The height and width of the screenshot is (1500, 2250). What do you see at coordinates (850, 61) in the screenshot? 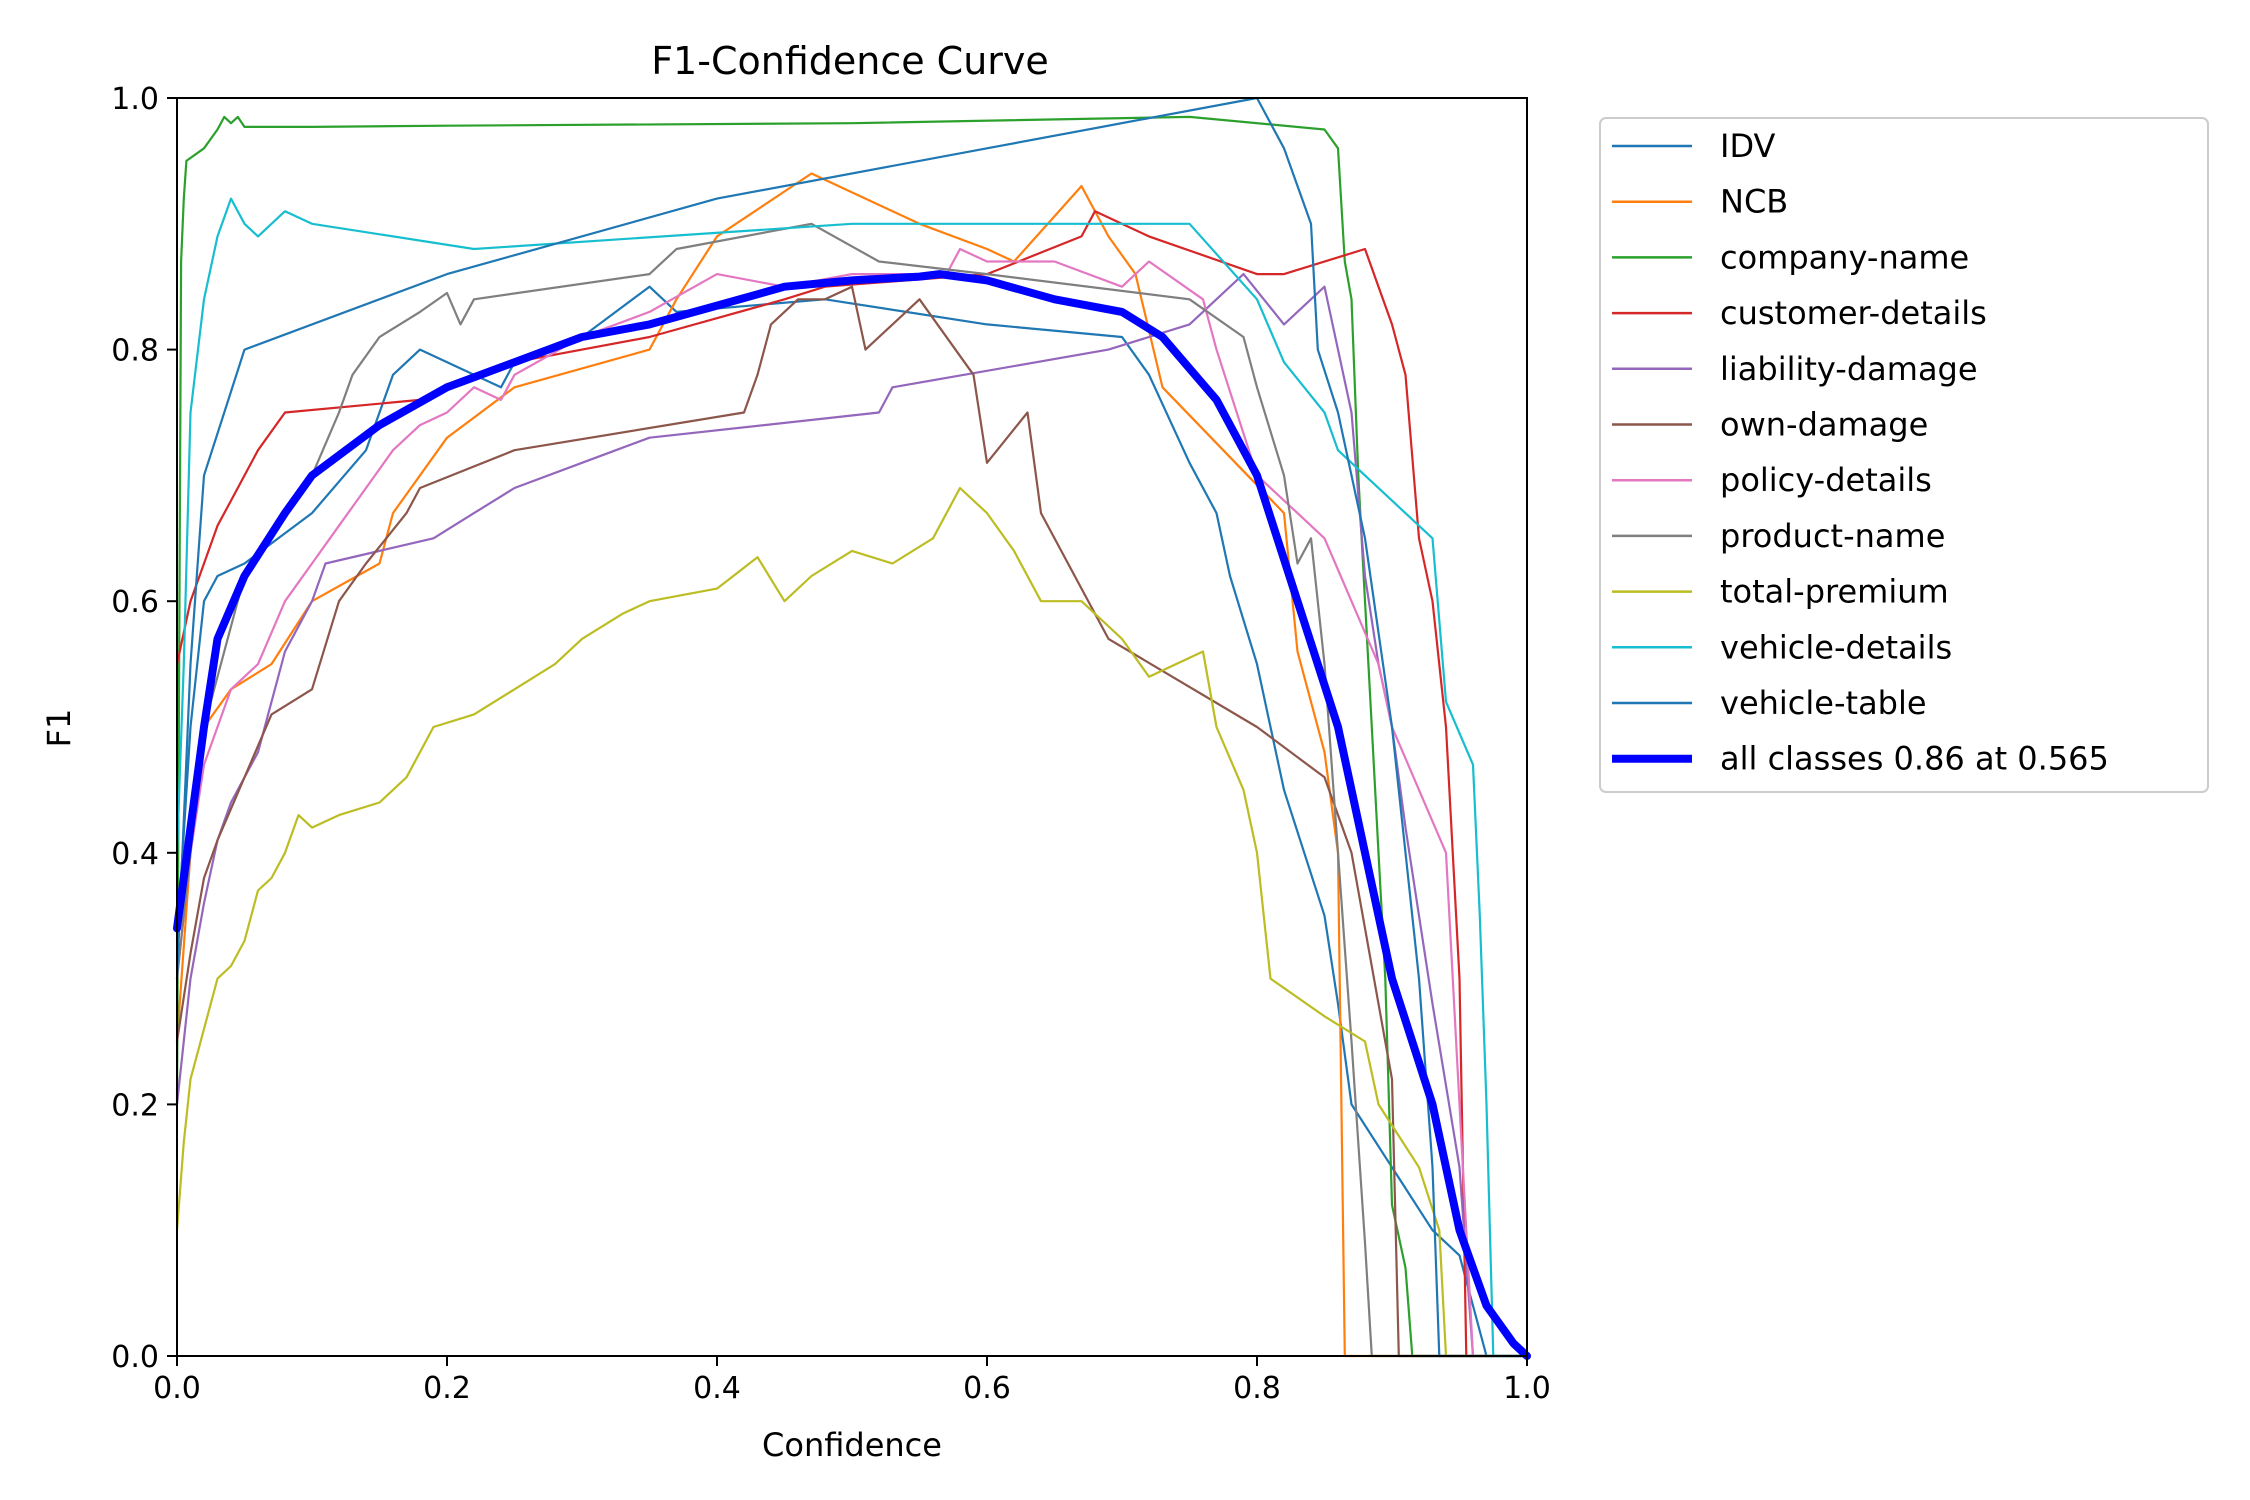
I see `chart-title: F1-Confidence Curve` at bounding box center [850, 61].